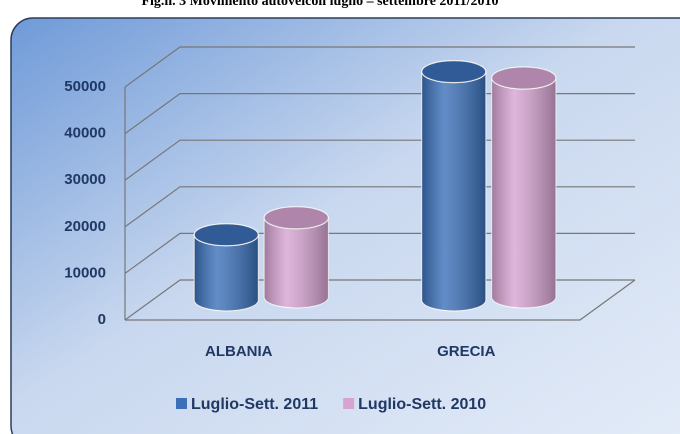 The width and height of the screenshot is (680, 434). What do you see at coordinates (85, 86) in the screenshot?
I see `y-tick-label: 50000` at bounding box center [85, 86].